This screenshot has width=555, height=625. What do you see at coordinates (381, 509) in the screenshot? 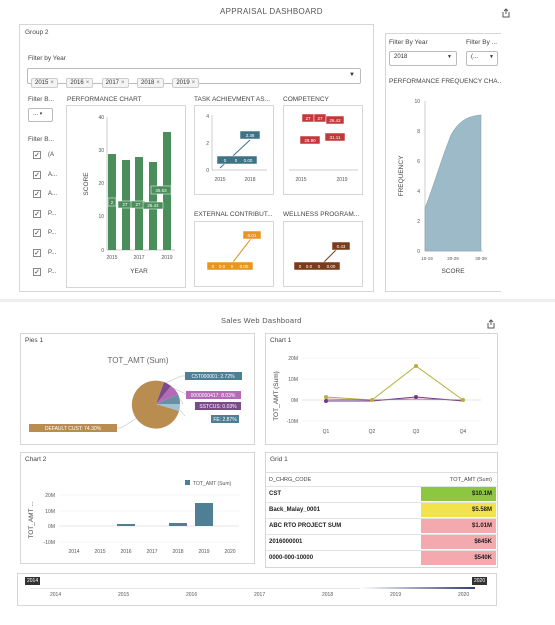
I see `table-row: Back_Malay_0001 $5.58M` at bounding box center [381, 509].